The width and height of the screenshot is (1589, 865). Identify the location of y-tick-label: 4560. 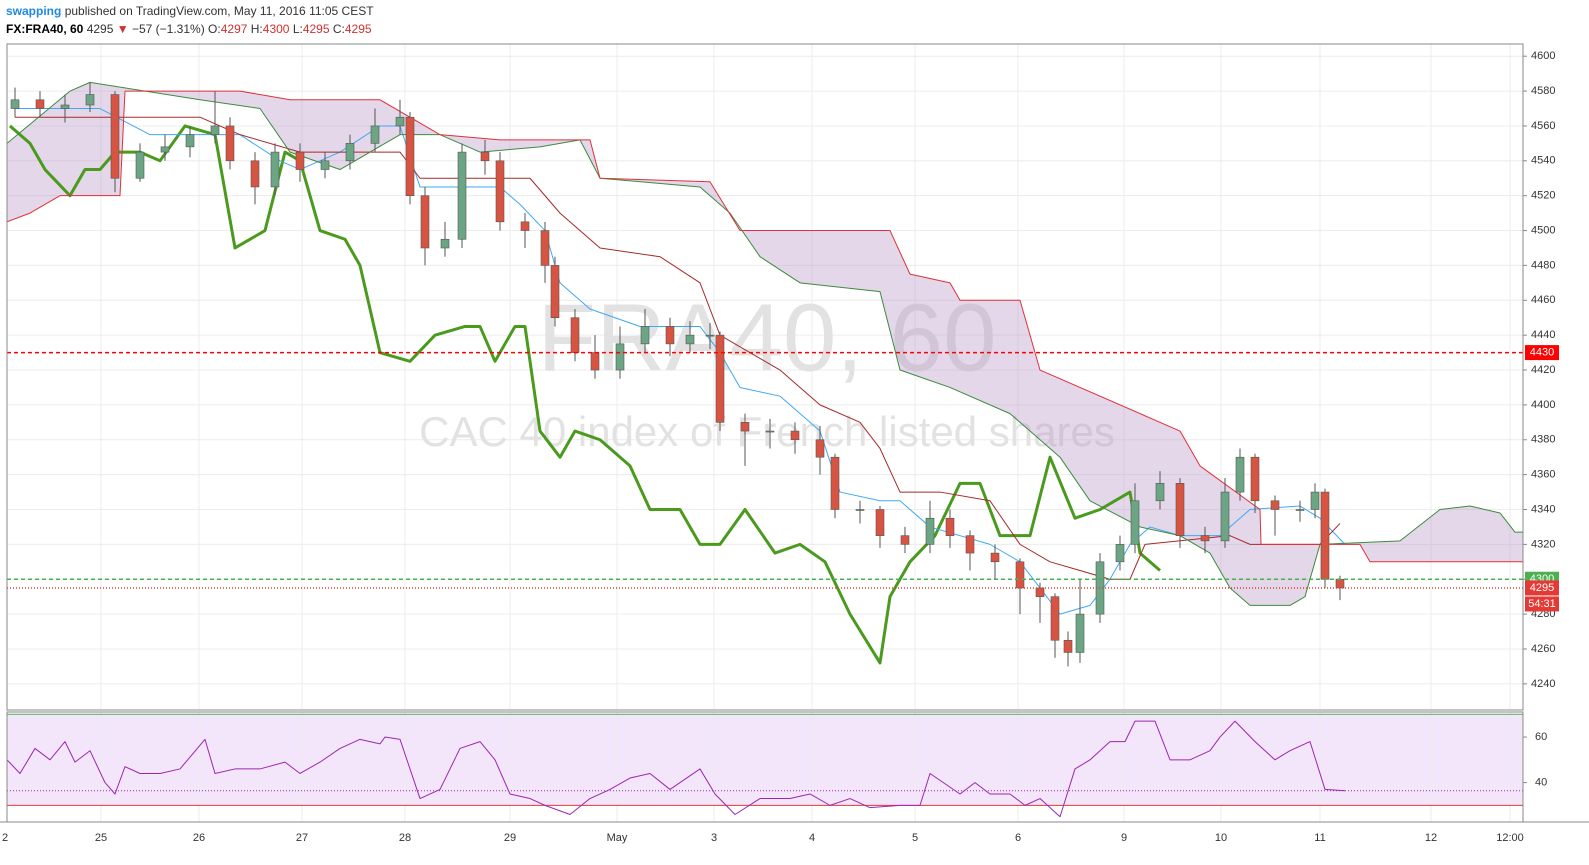
(1543, 126).